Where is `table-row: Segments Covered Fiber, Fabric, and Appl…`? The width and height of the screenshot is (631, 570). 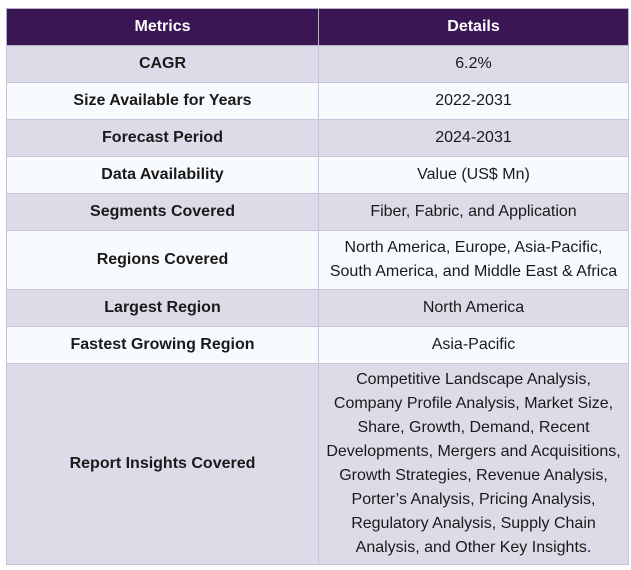
table-row: Segments Covered Fiber, Fabric, and Appl… is located at coordinates (317, 212).